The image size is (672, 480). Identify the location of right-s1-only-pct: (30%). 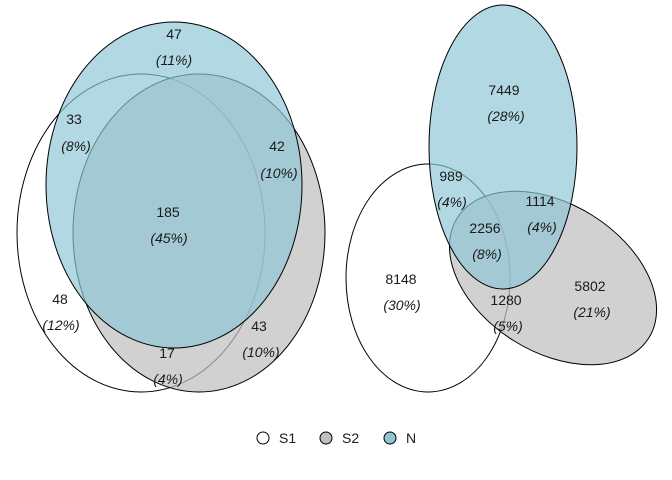
(401, 305).